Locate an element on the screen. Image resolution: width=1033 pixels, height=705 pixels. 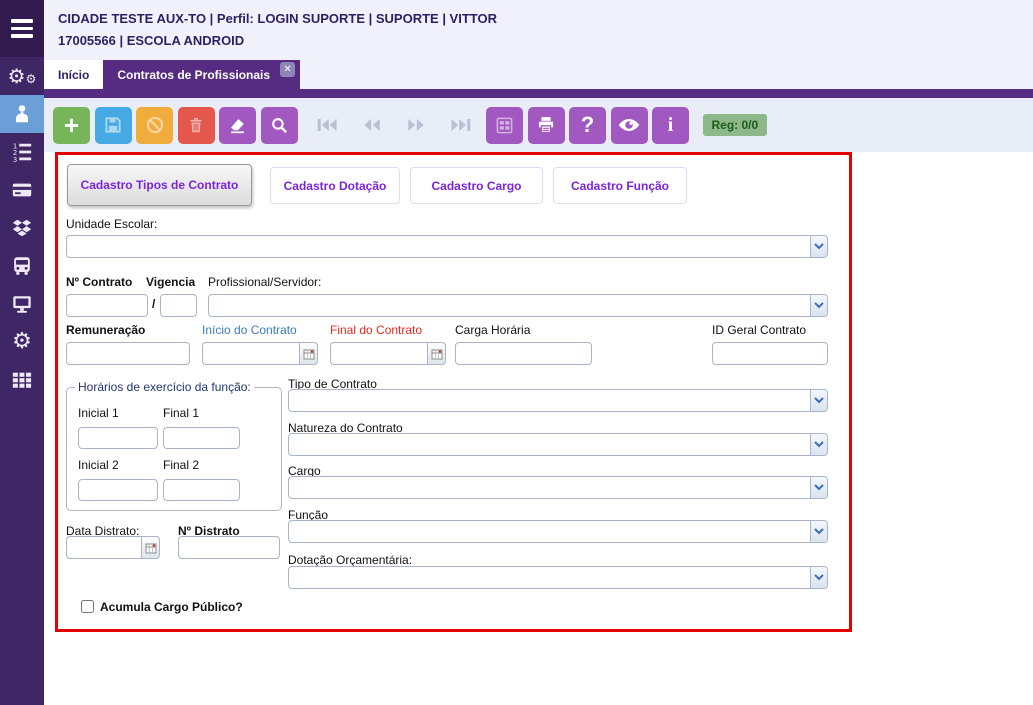
inicial1-label: Inicial 1 is located at coordinates (98, 413).